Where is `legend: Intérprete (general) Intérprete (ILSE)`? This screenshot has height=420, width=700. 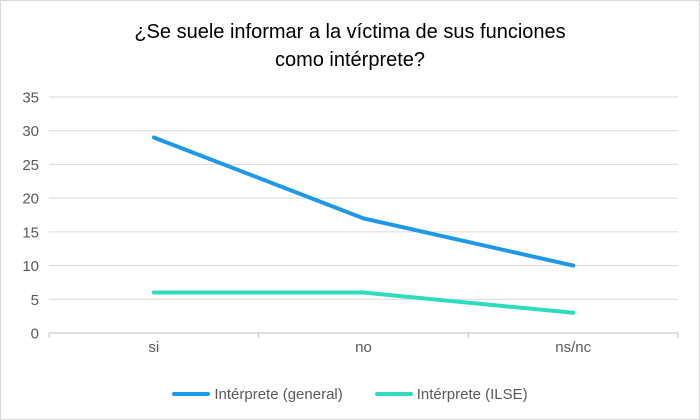 legend: Intérprete (general) Intérprete (ILSE) is located at coordinates (350, 394).